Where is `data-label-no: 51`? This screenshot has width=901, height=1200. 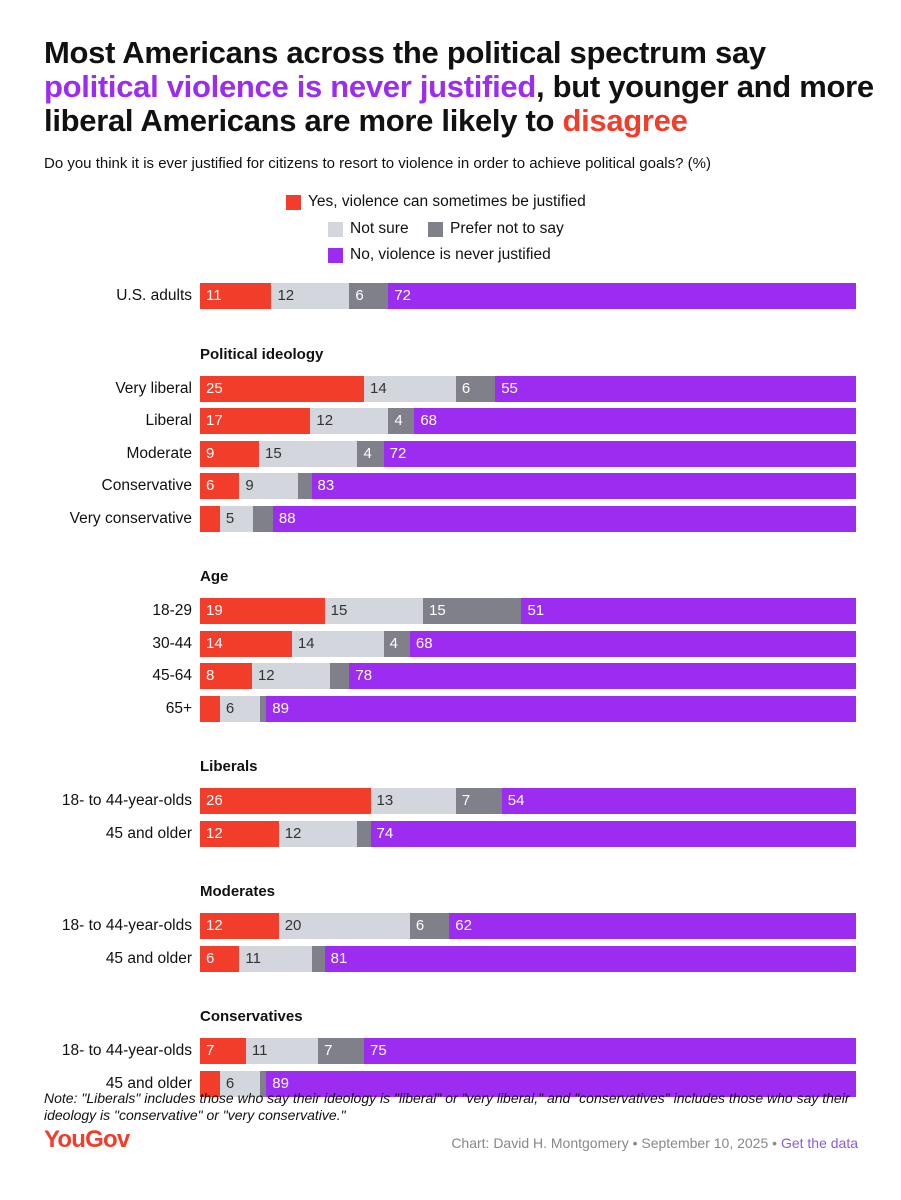
data-label-no: 51 is located at coordinates (536, 610).